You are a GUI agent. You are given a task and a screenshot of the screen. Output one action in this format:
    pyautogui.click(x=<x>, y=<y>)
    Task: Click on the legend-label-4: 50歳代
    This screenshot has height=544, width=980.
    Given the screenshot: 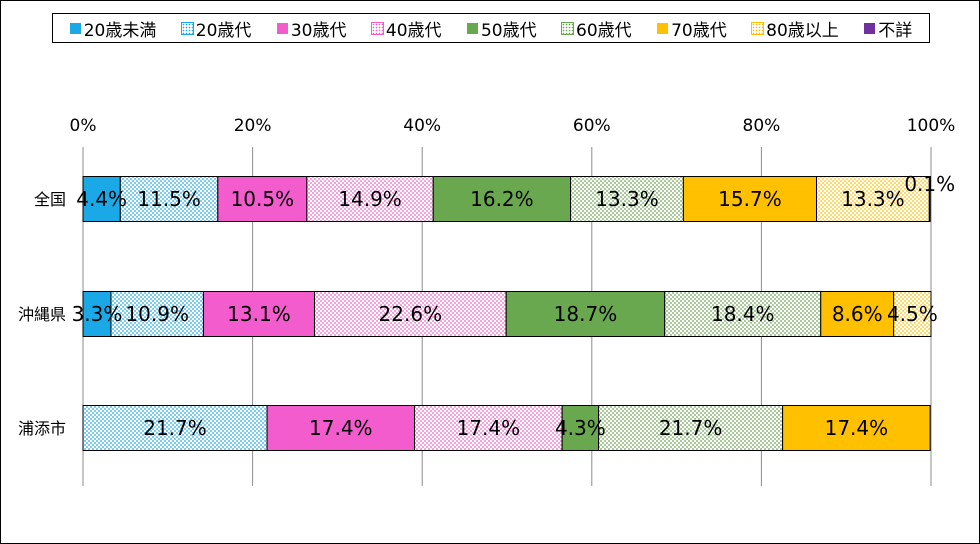 What is the action you would take?
    pyautogui.click(x=508, y=30)
    